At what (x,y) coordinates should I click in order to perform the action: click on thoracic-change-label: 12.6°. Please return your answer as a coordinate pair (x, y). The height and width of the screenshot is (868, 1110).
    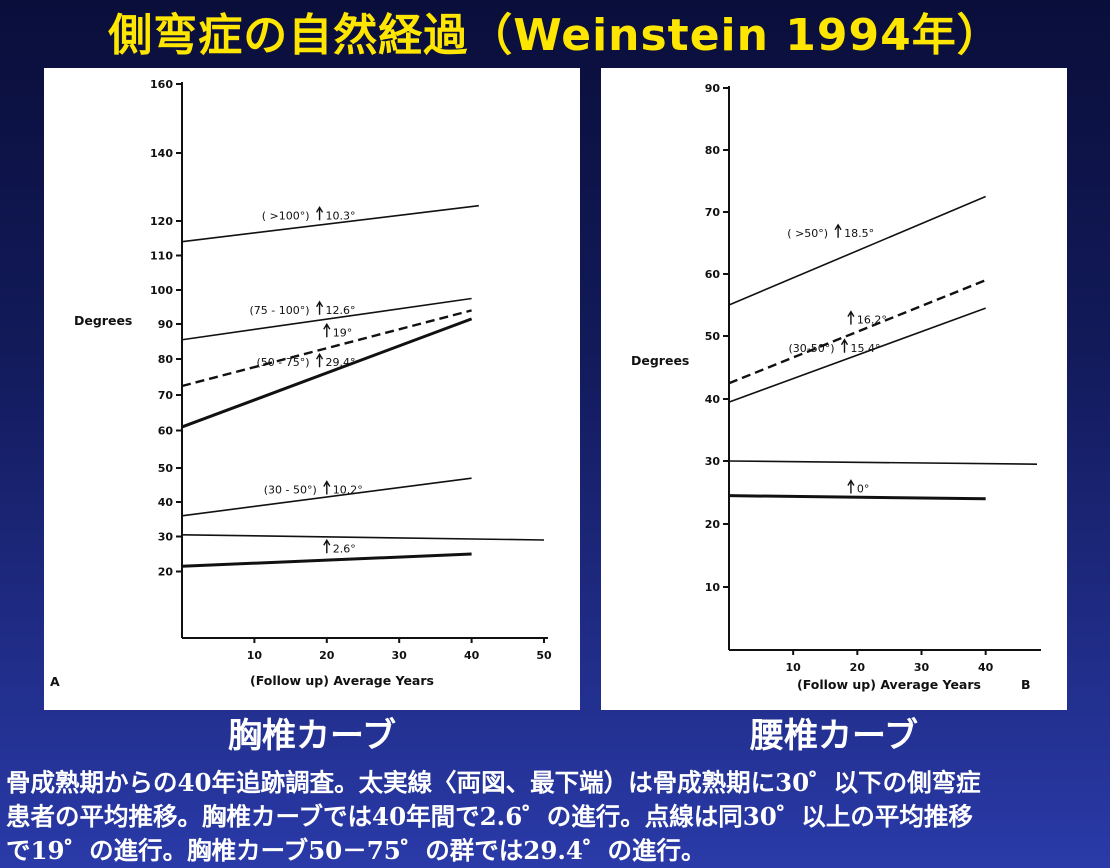
    Looking at the image, I should click on (341, 310).